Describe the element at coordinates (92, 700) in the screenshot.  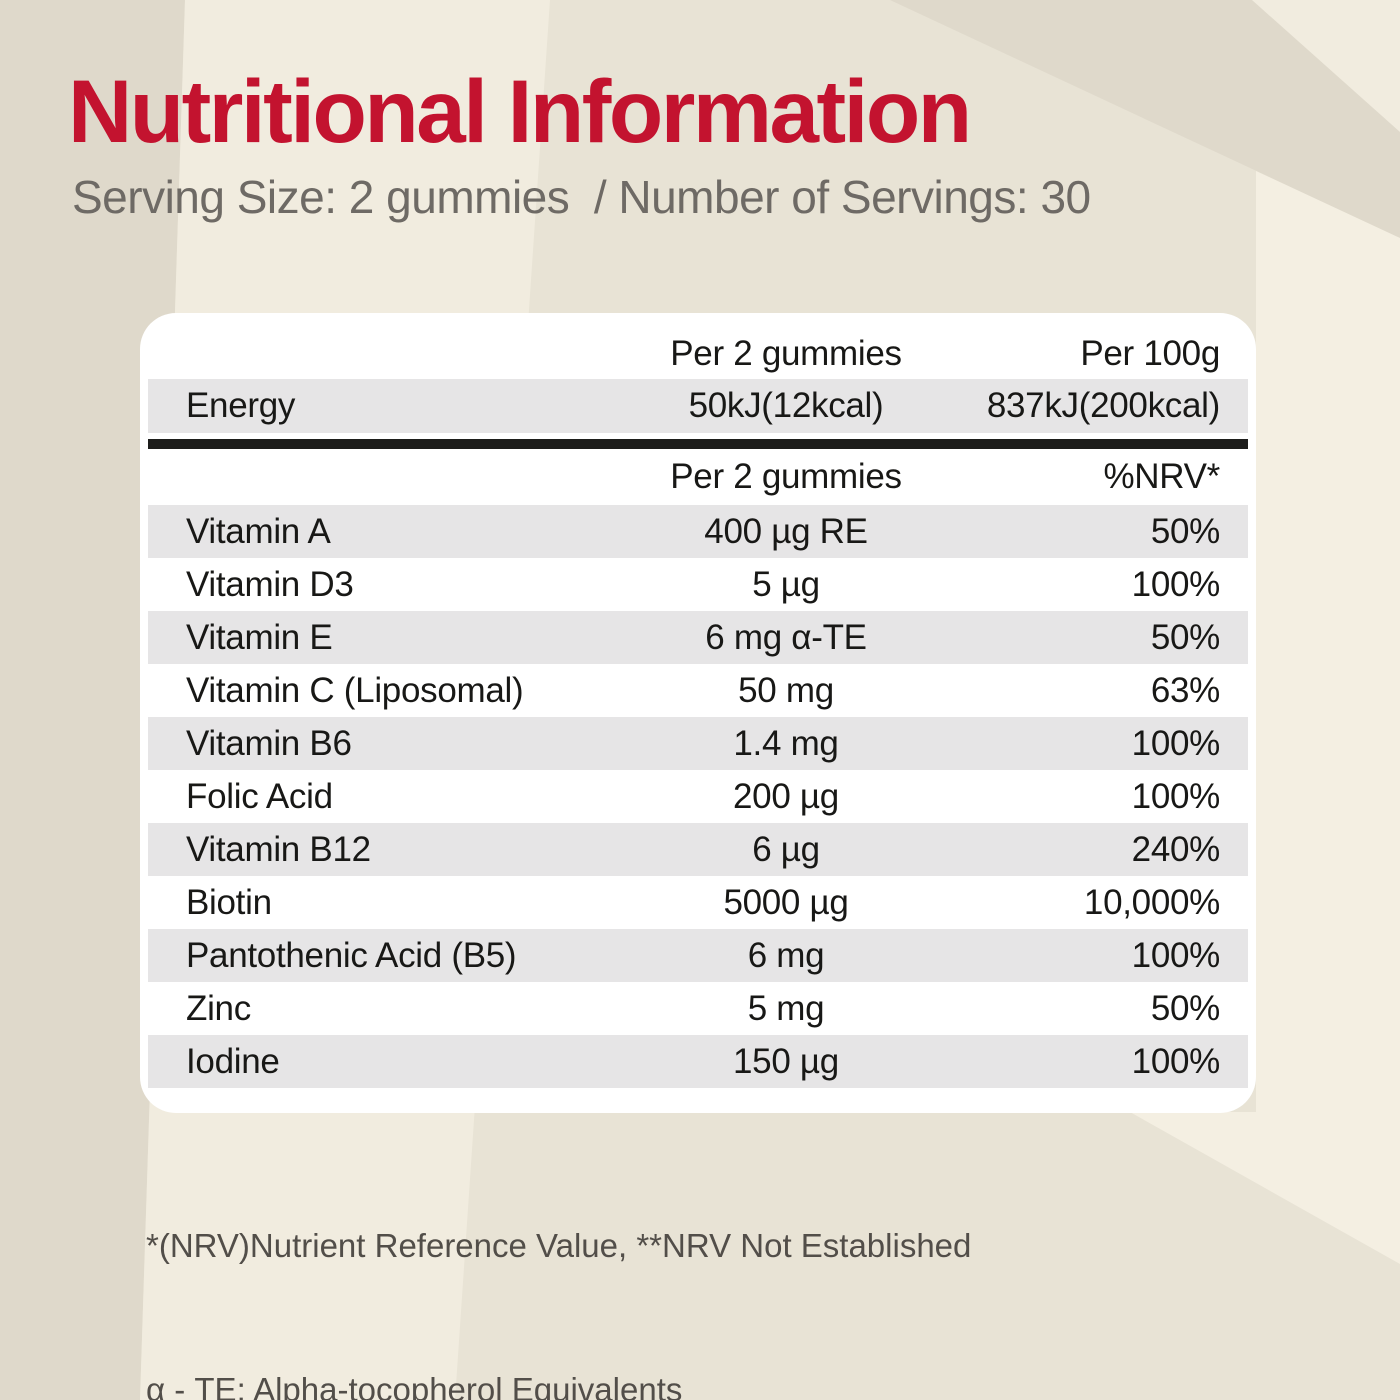
I see `background-left-facet` at that location.